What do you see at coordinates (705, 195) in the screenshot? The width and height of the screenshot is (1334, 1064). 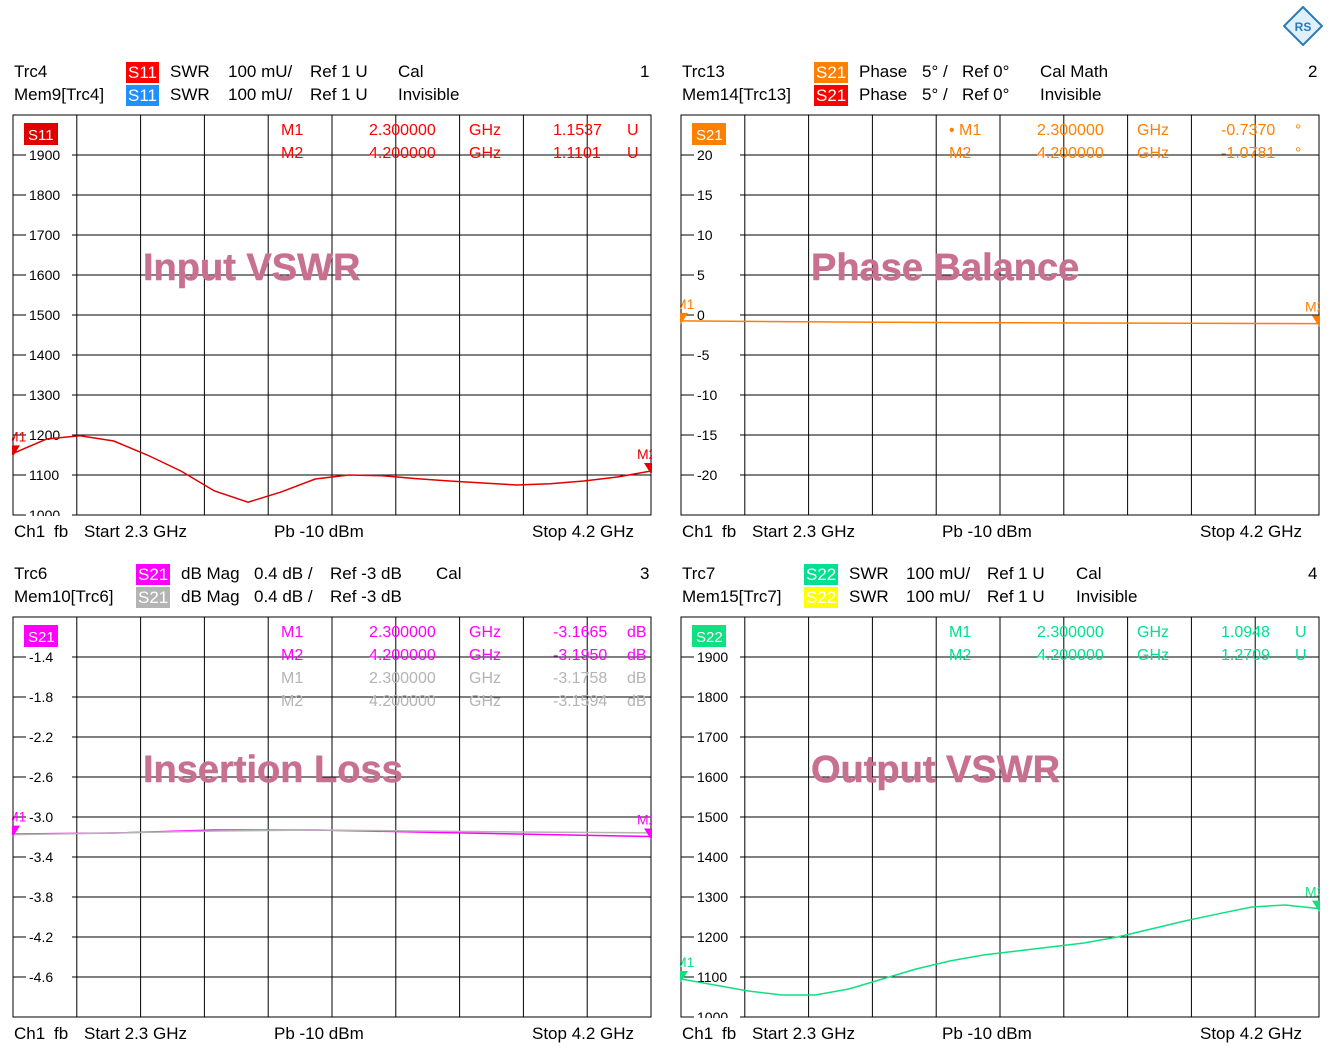 I see `y-tick-label: 15` at bounding box center [705, 195].